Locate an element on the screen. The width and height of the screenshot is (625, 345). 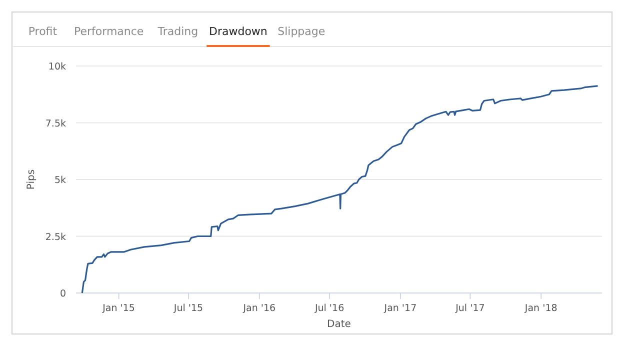
y-axis-title: Pips is located at coordinates (31, 179).